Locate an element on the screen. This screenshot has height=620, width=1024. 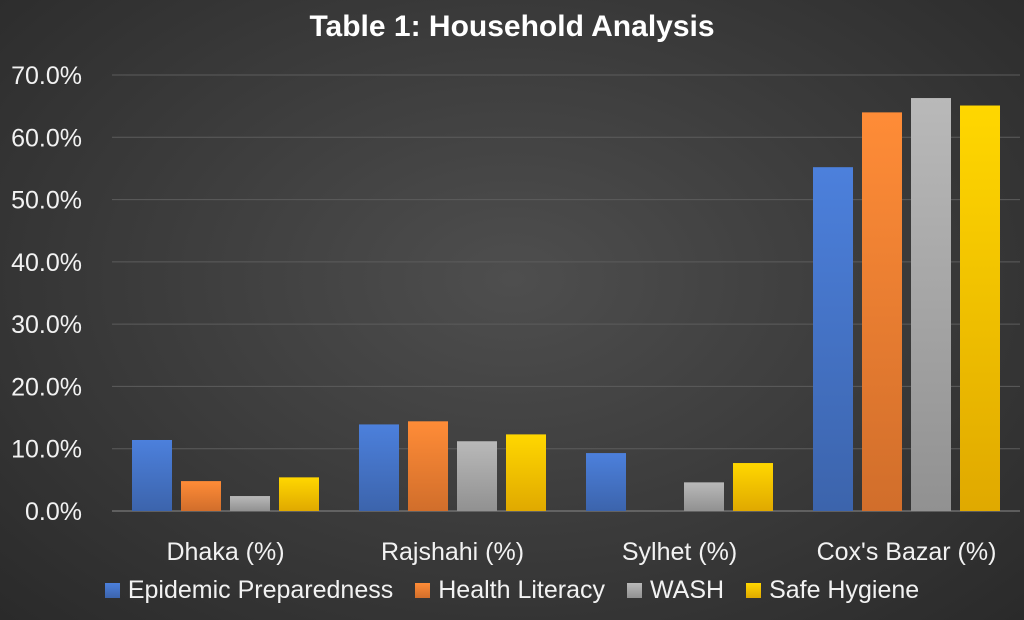
y-tick-label: 40.0% is located at coordinates (46, 263).